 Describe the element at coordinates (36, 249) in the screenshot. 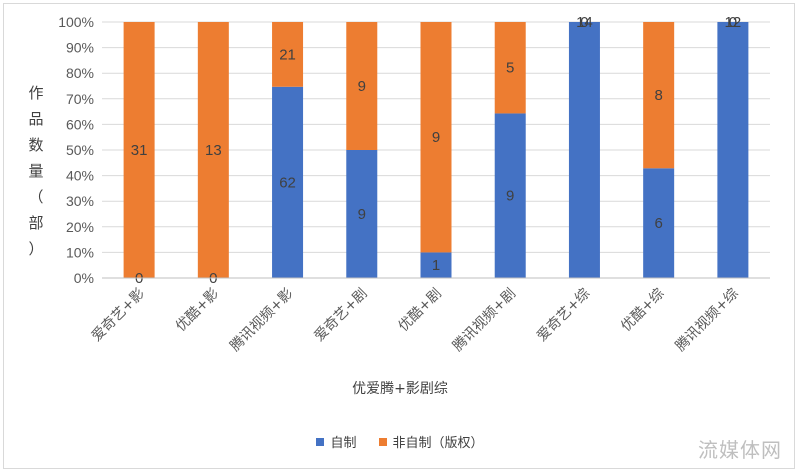

I see `y-axis-title-char: ）` at that location.